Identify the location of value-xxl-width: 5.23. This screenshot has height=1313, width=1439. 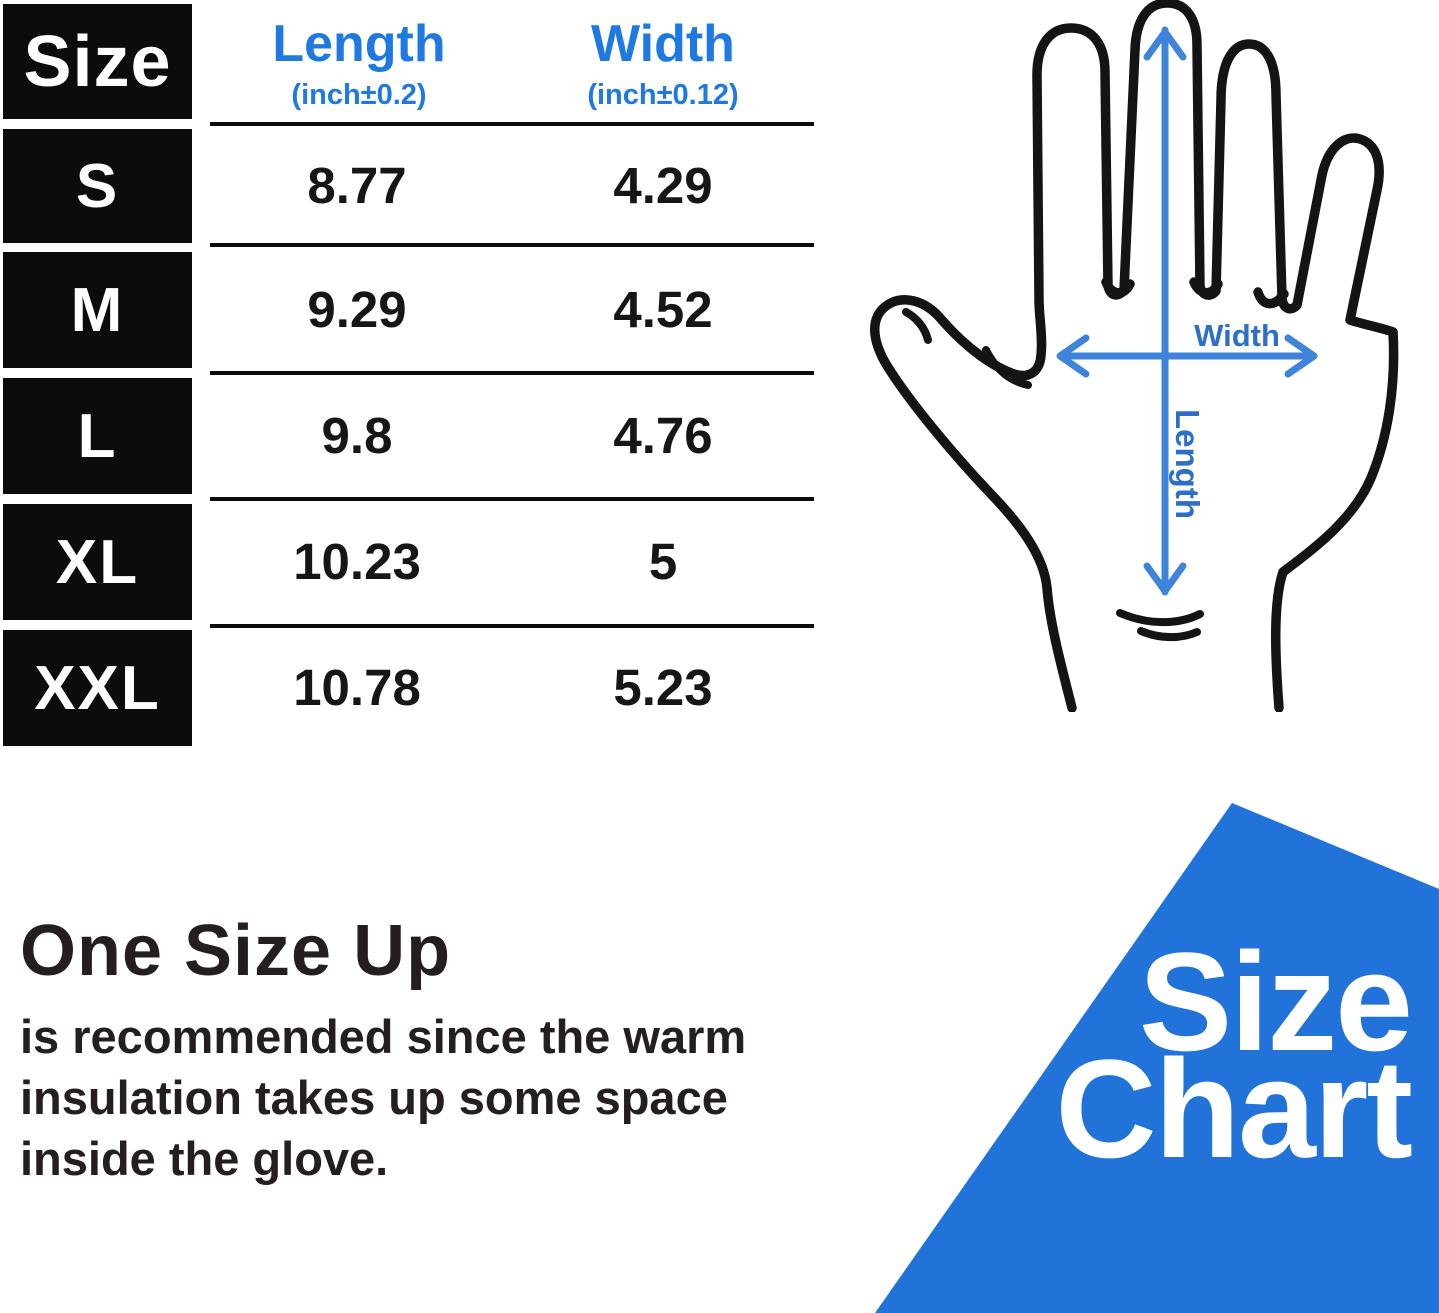
(663, 687).